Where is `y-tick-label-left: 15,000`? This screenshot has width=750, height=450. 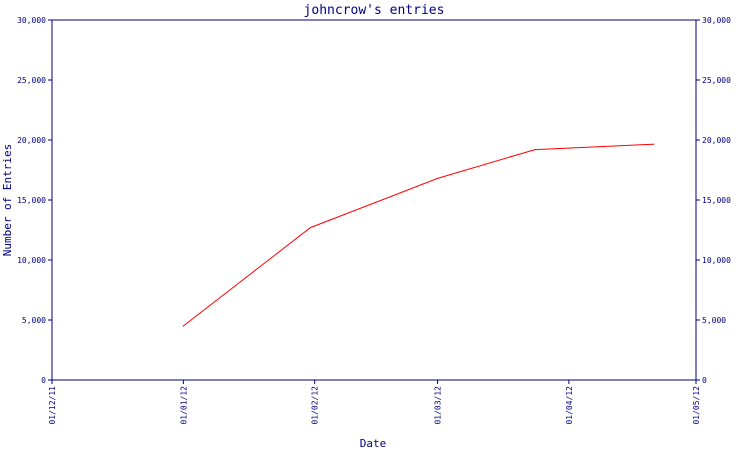
y-tick-label-left: 15,000 is located at coordinates (31, 200).